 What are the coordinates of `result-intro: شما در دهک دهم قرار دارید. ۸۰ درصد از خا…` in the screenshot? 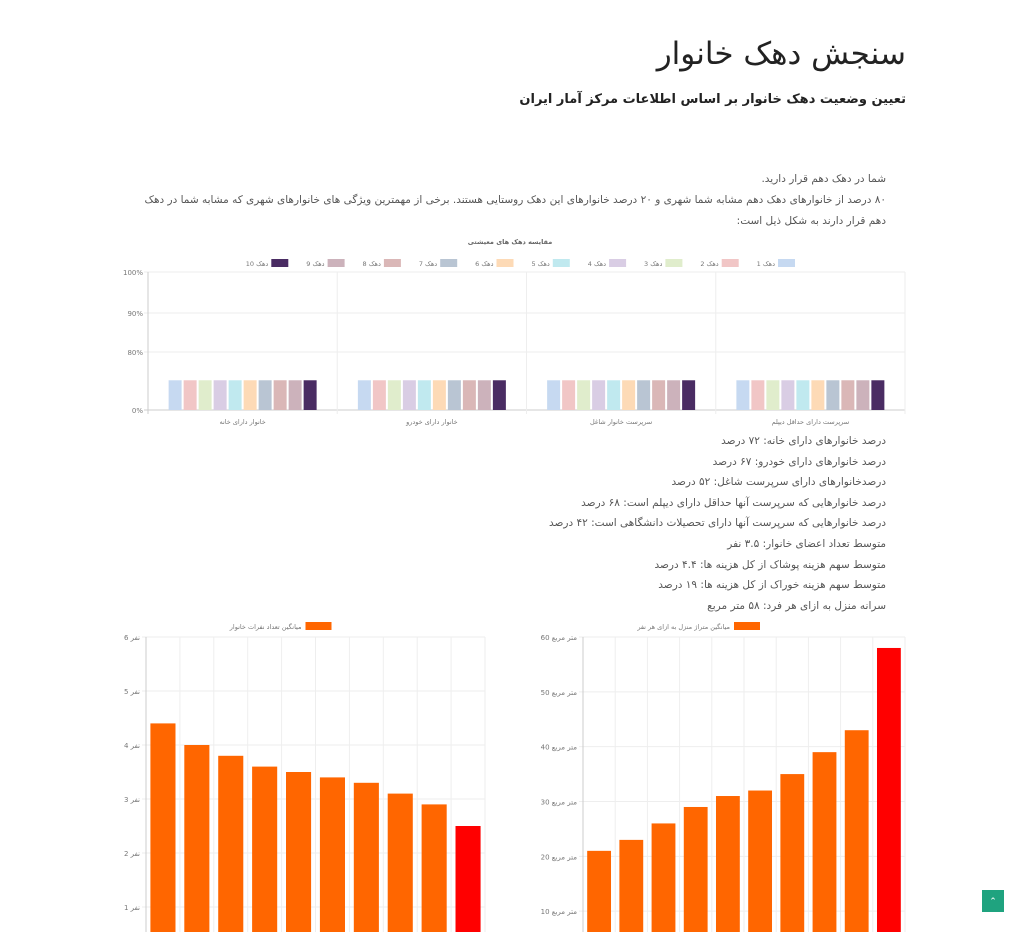 It's located at (511, 200).